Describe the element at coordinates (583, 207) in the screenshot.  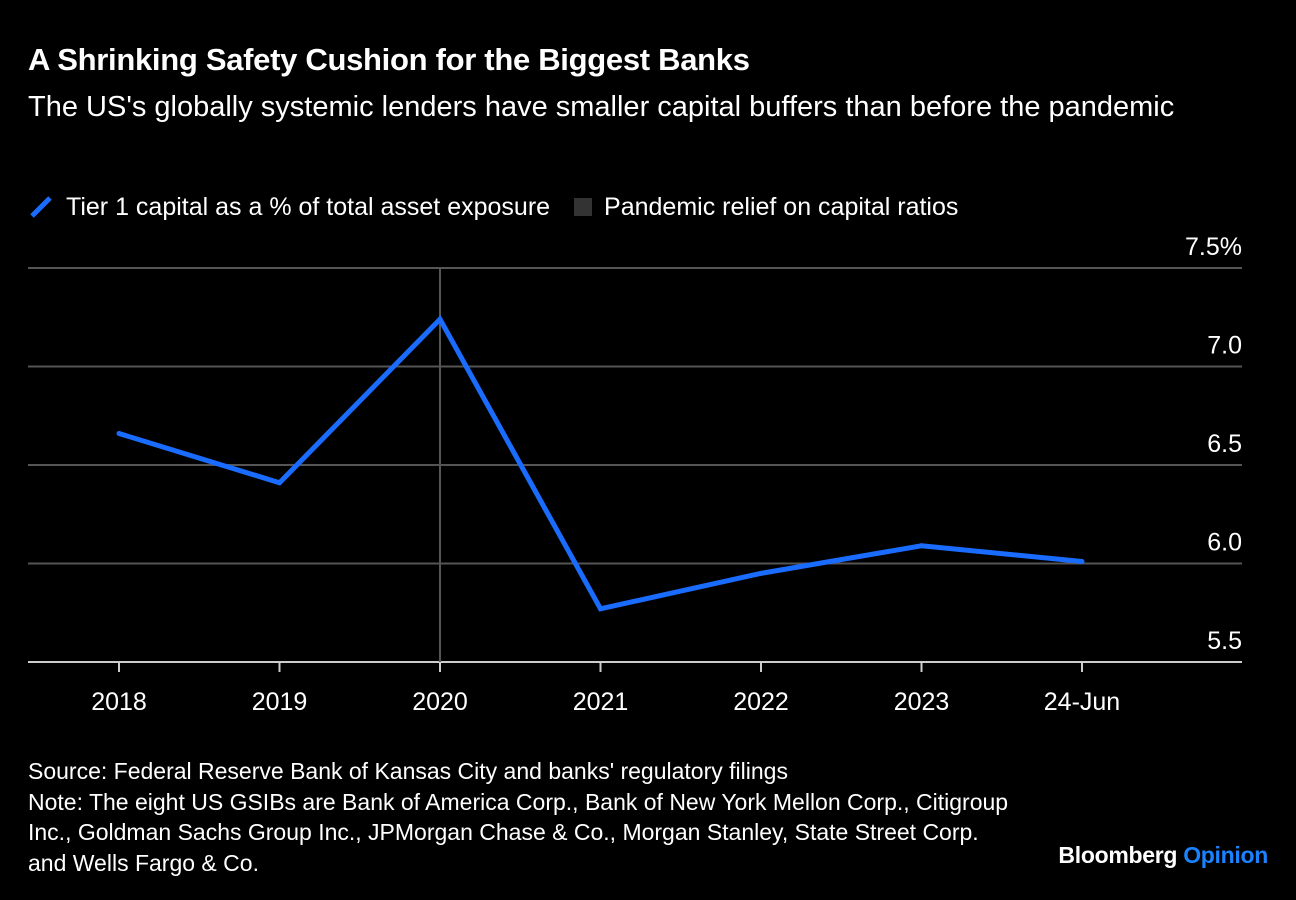
I see `legend-box-swatch-icon` at that location.